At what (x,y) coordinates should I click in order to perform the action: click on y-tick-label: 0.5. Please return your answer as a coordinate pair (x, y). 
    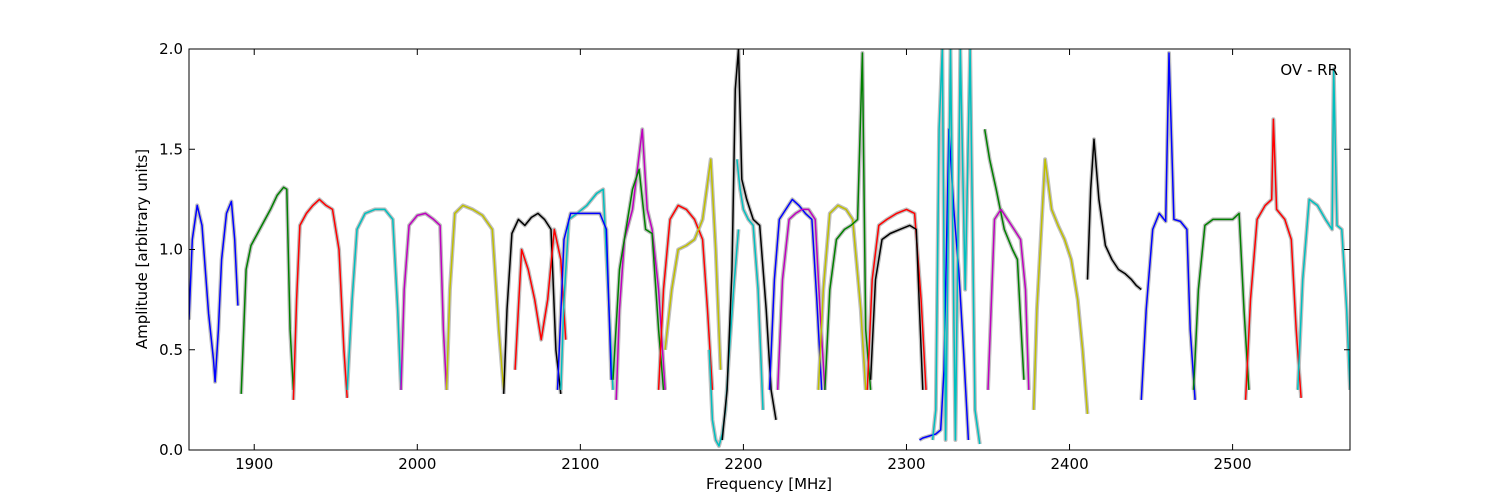
    Looking at the image, I should click on (171, 350).